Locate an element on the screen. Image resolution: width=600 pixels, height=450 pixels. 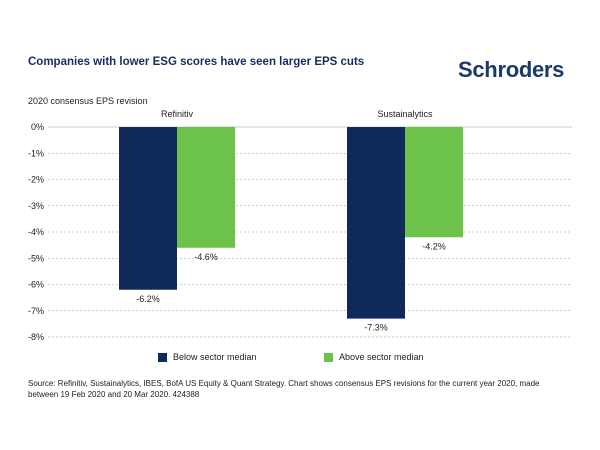
y-tick-label: -4% is located at coordinates (36, 232).